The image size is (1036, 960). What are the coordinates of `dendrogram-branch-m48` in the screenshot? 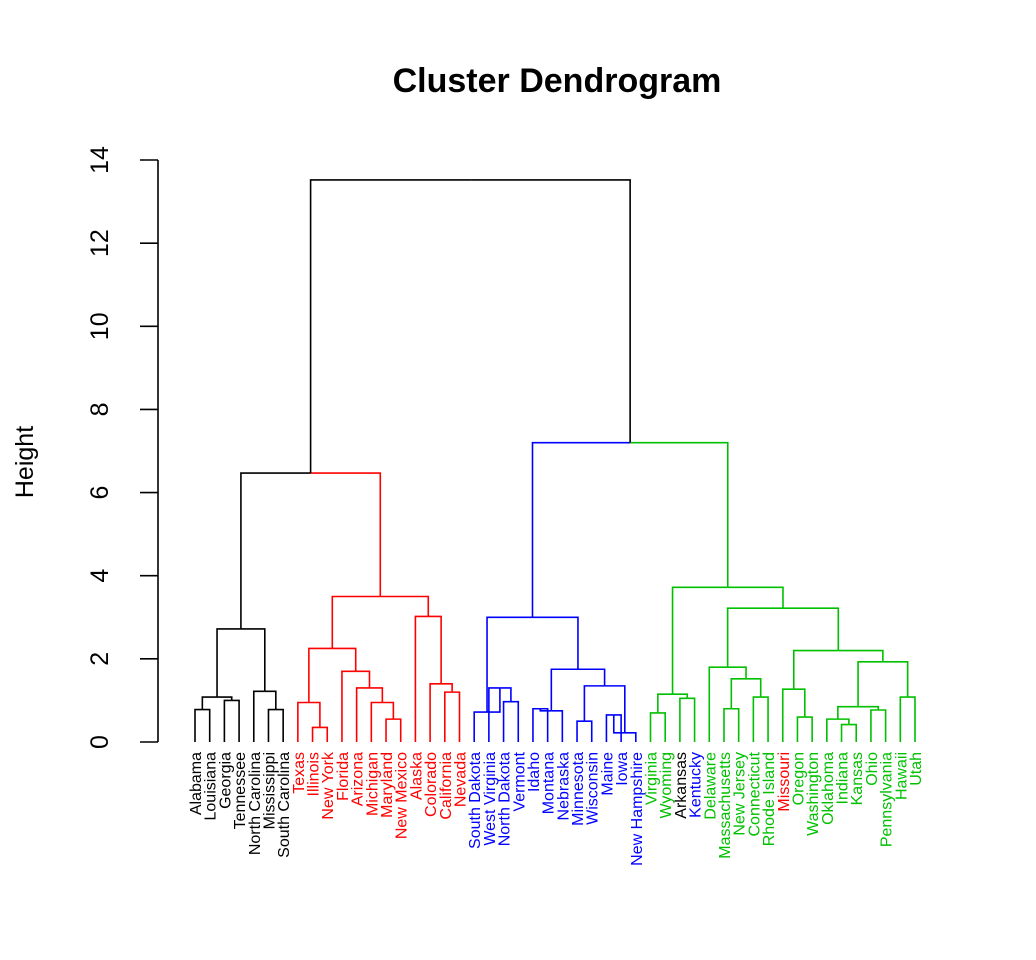 It's located at (630, 529).